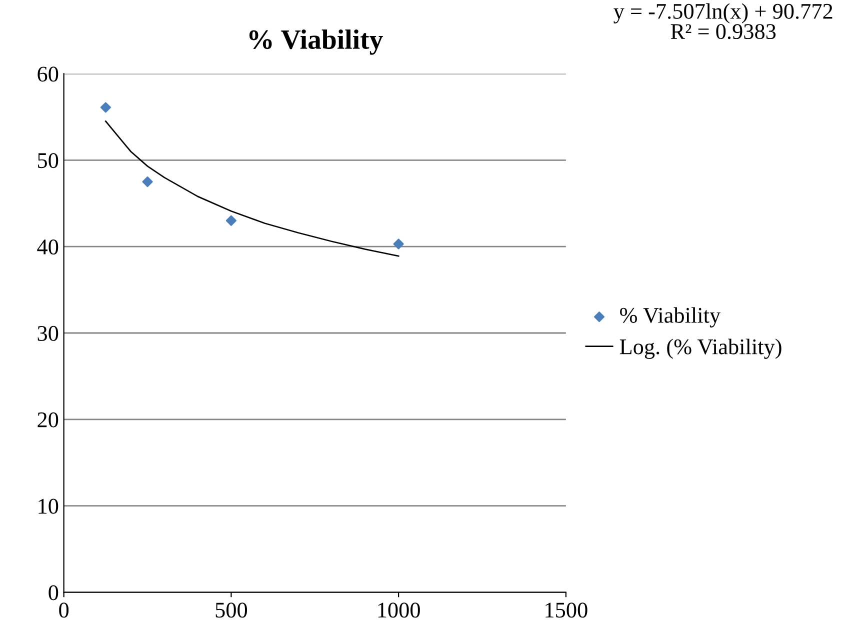 The width and height of the screenshot is (851, 641). I want to click on y-tick-label: 20, so click(48, 420).